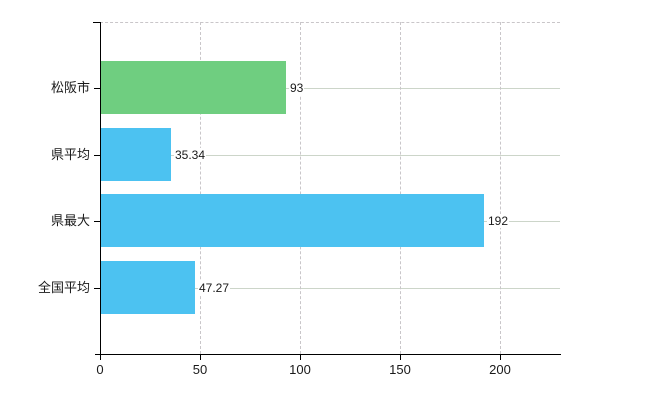 The height and width of the screenshot is (400, 650). What do you see at coordinates (70, 87) in the screenshot?
I see `category-label: 松阪市` at bounding box center [70, 87].